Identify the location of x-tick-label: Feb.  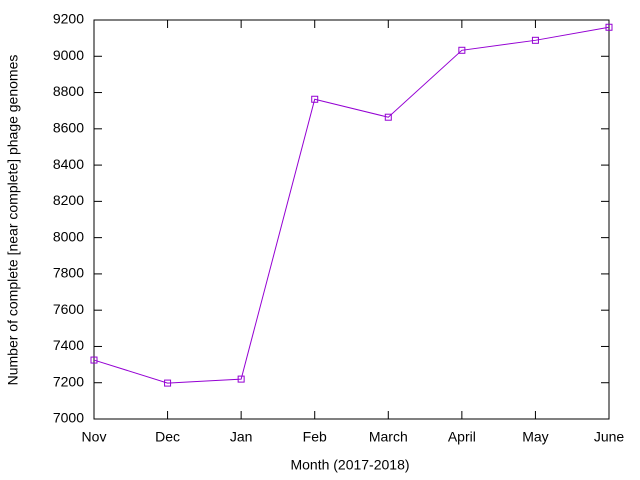
(315, 437).